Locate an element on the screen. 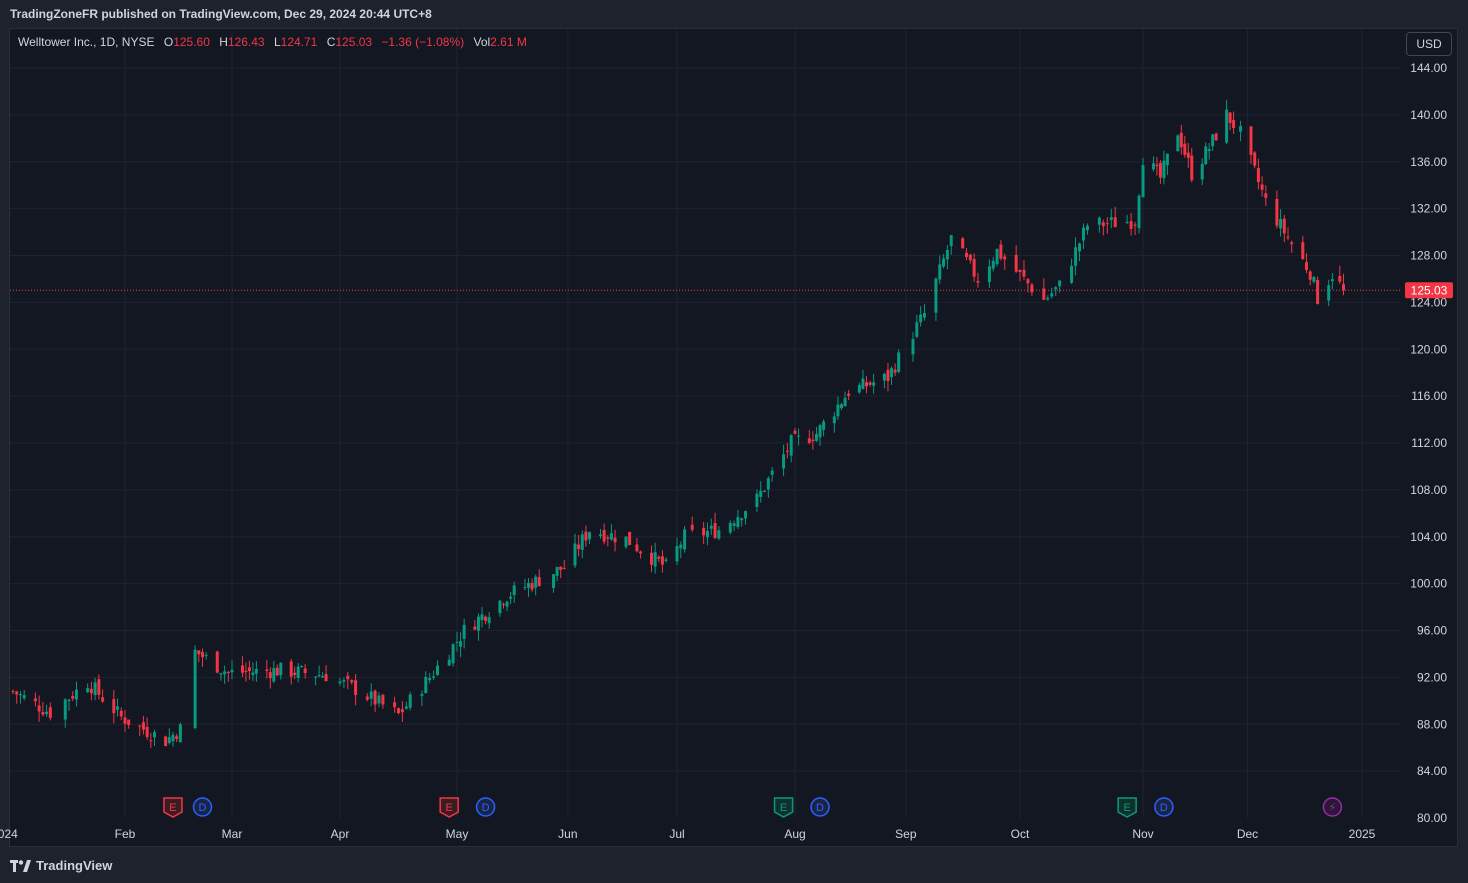 This screenshot has height=883, width=1468. x-tick-label: Apr is located at coordinates (340, 834).